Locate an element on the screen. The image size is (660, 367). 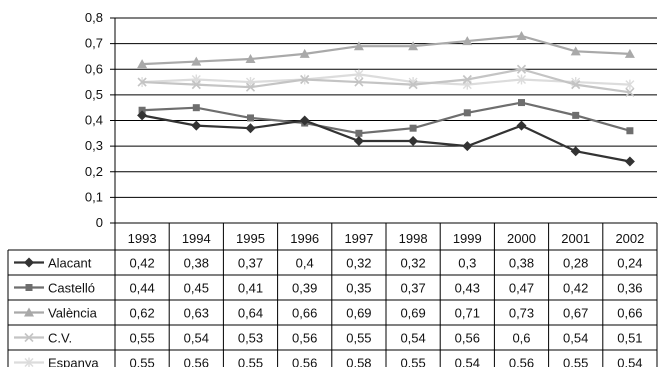
table-cell: 0,62 is located at coordinates (141, 313).